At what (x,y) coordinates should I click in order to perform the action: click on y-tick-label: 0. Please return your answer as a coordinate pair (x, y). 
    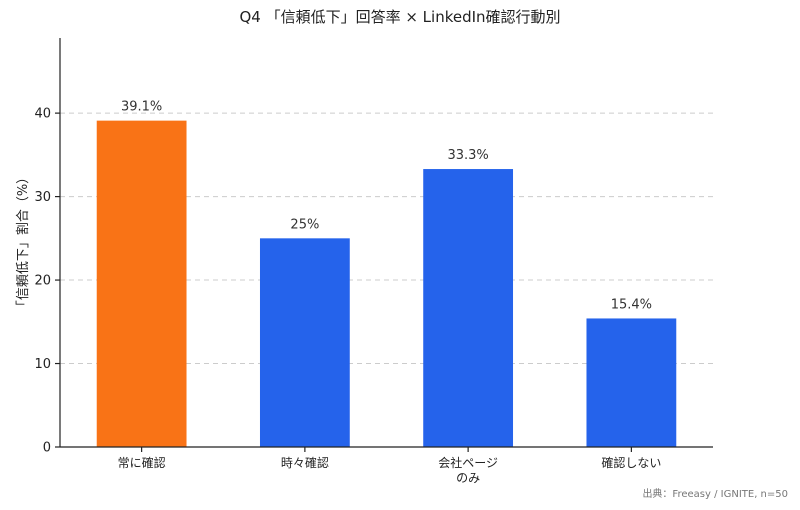
    Looking at the image, I should click on (47, 448).